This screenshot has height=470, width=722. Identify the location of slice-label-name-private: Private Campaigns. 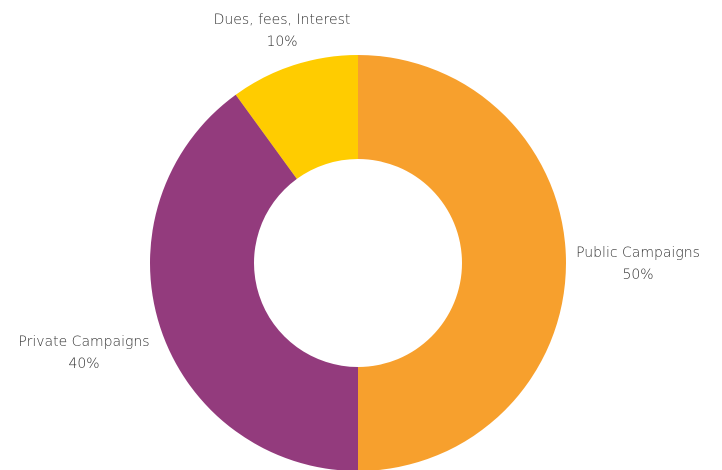
(83, 342).